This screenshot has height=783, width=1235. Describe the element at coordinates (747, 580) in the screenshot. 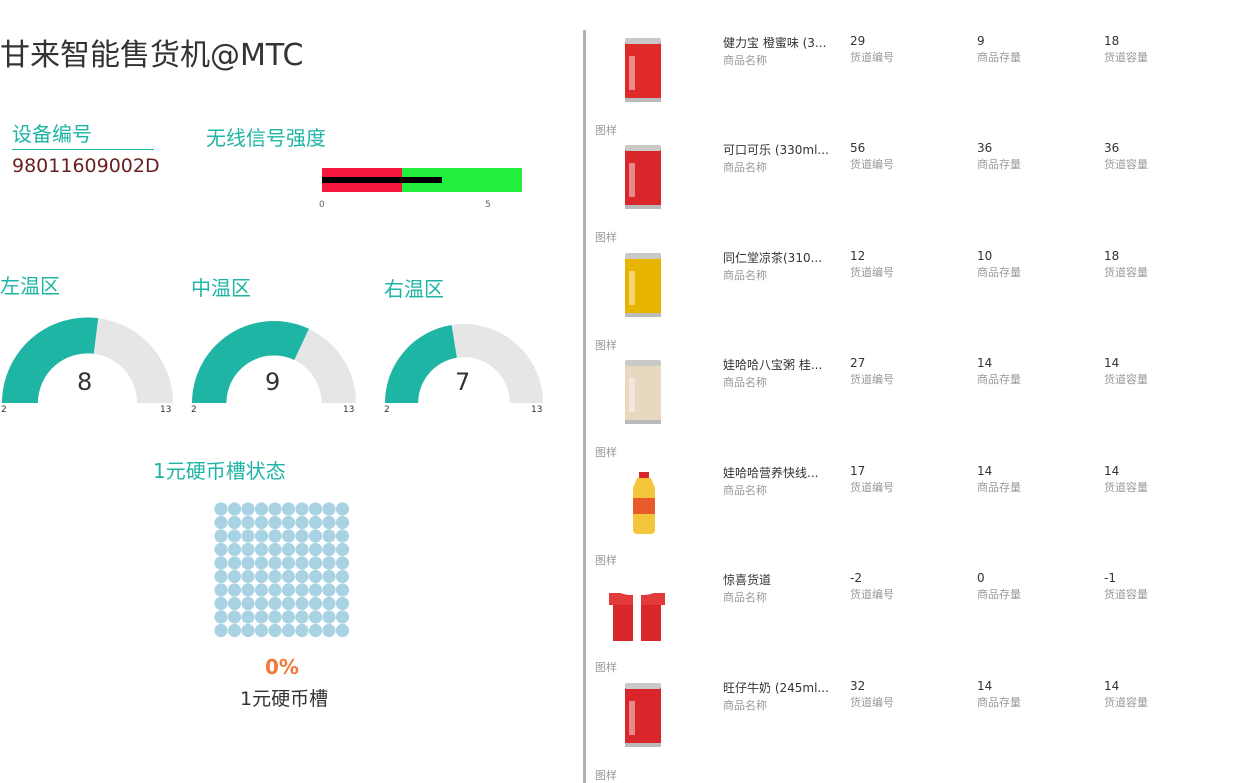

I see `product-name: 惊喜货道` at that location.